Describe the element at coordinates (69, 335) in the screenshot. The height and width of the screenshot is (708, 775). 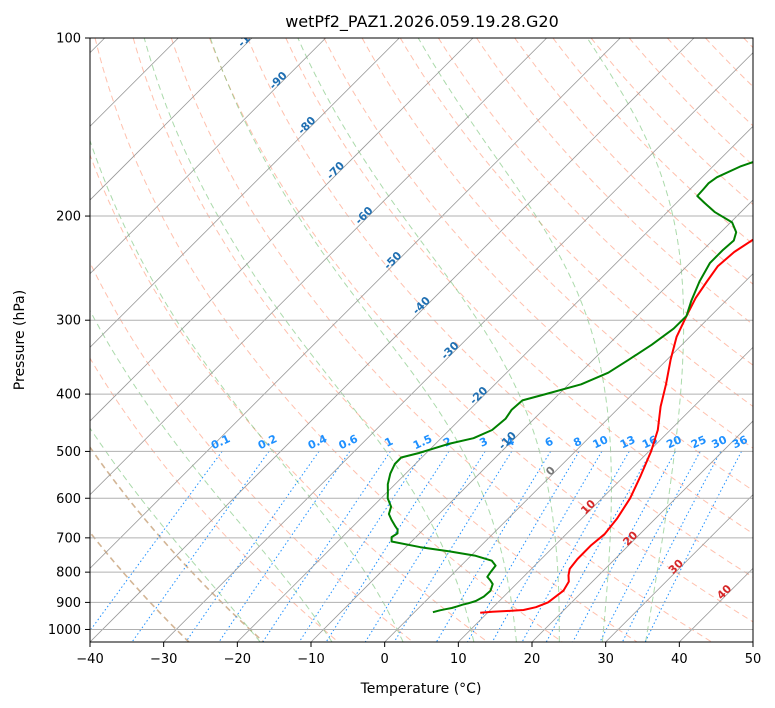
I see `y-axis-ticks: 100 200 300 400 500 600 700 800 900 1000` at that location.